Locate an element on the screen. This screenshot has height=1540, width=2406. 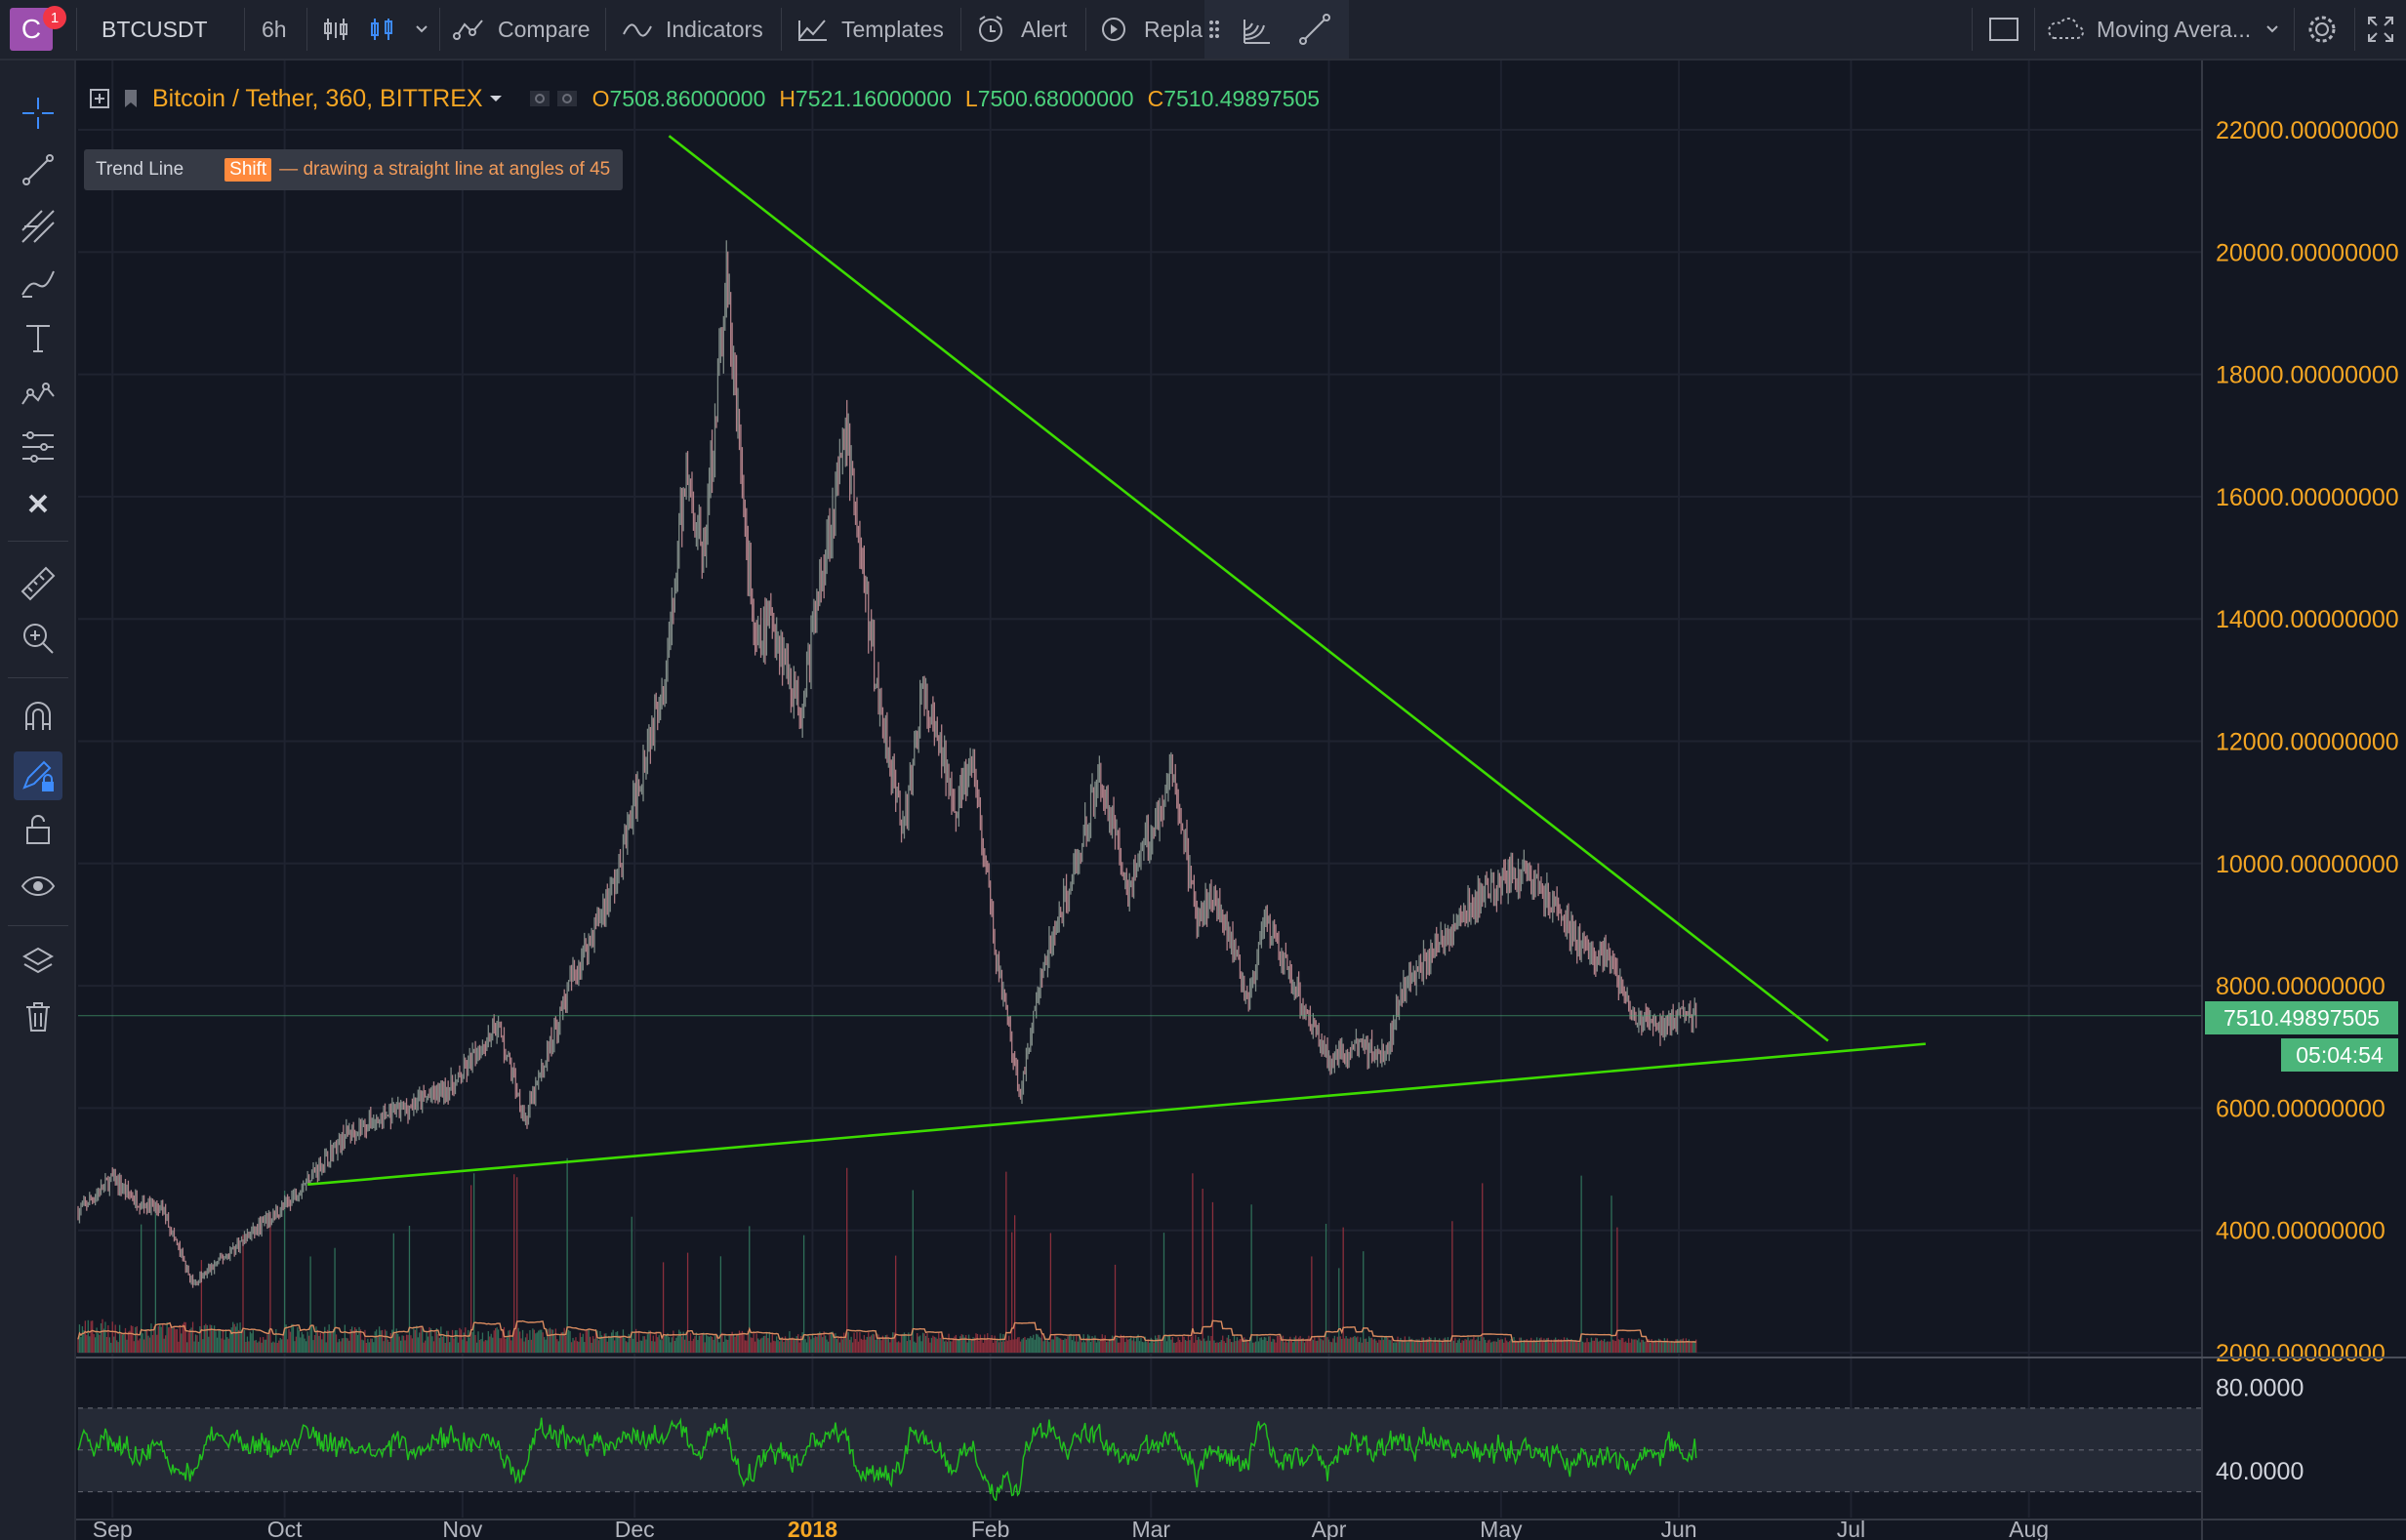
price-axis-label: 20000.00000000 is located at coordinates (2307, 252).